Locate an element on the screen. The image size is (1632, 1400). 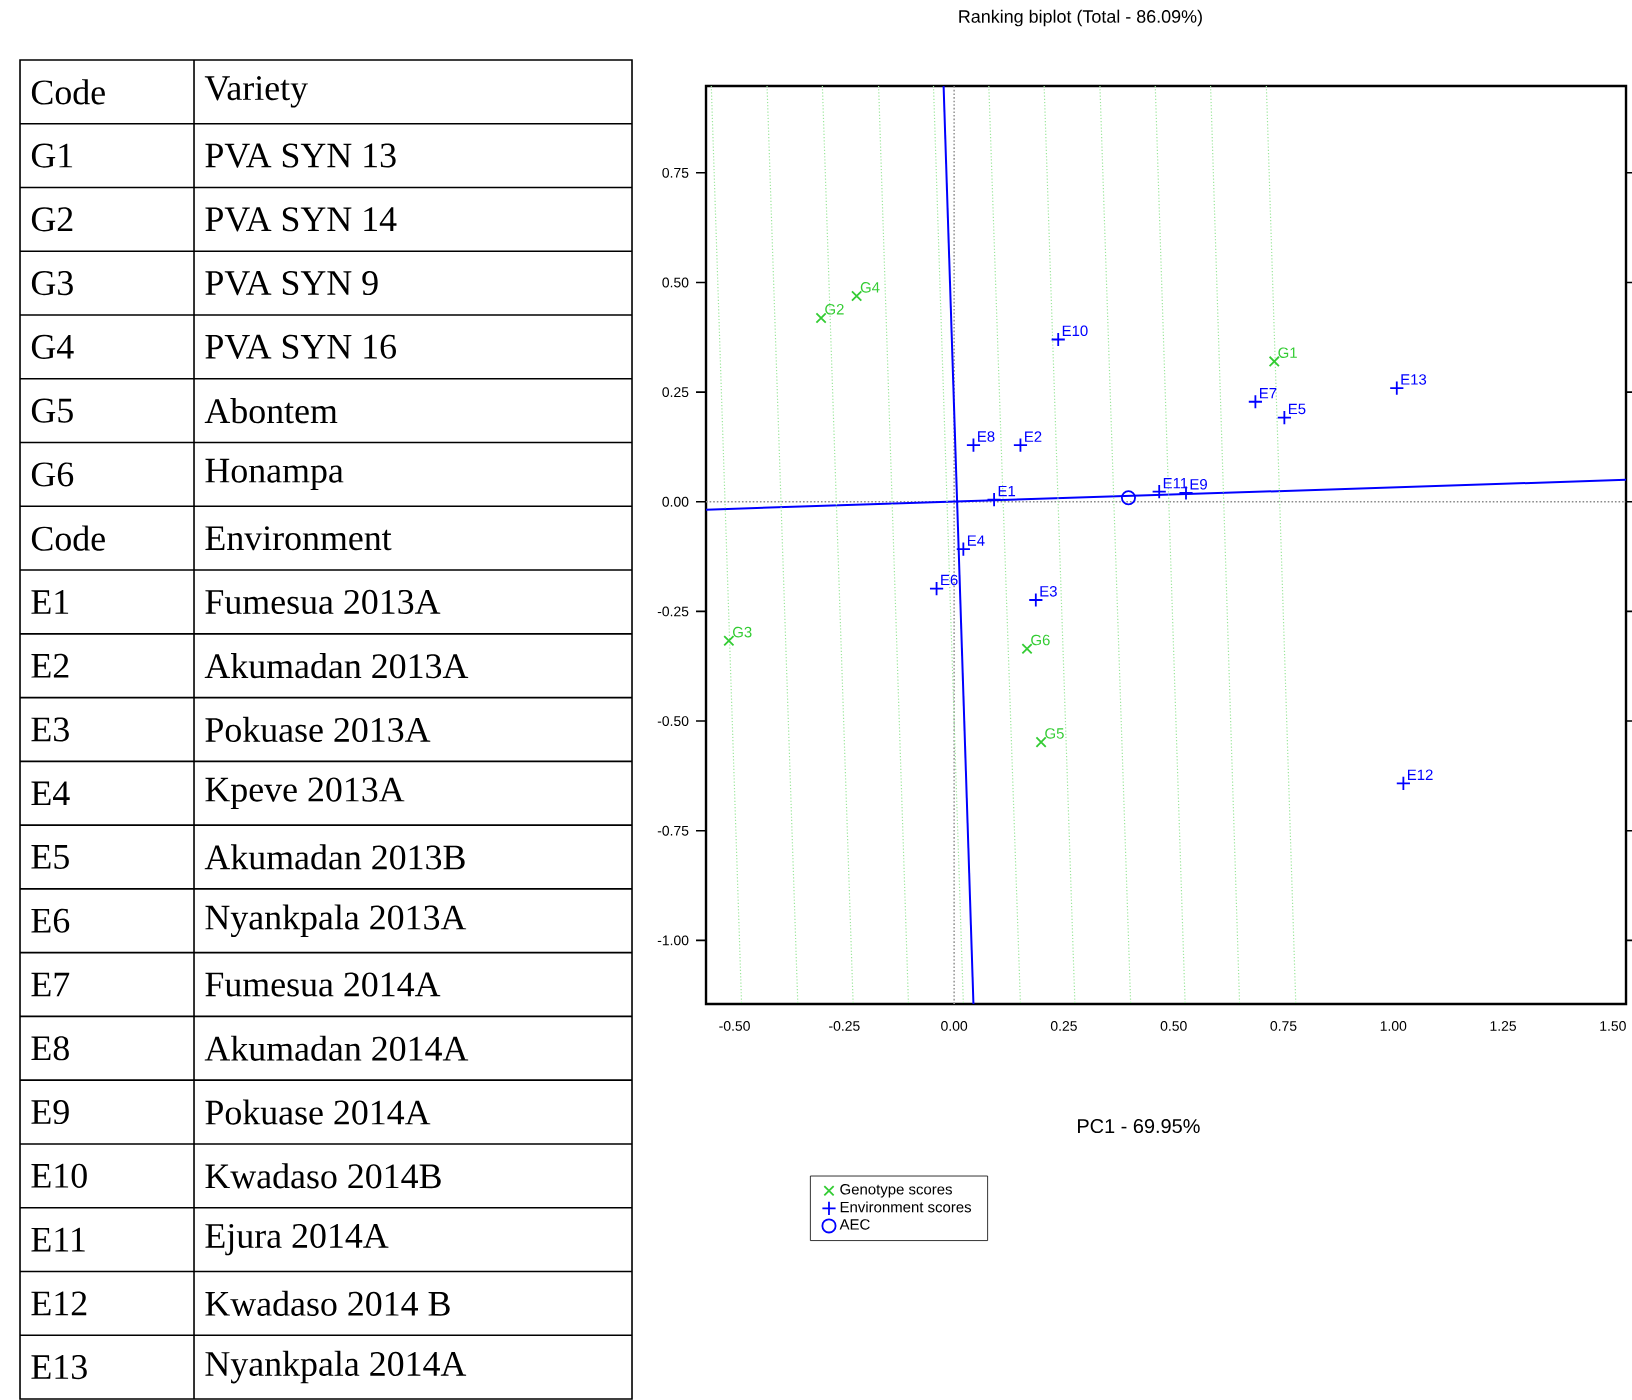
text: Abontem is located at coordinates (271, 411).